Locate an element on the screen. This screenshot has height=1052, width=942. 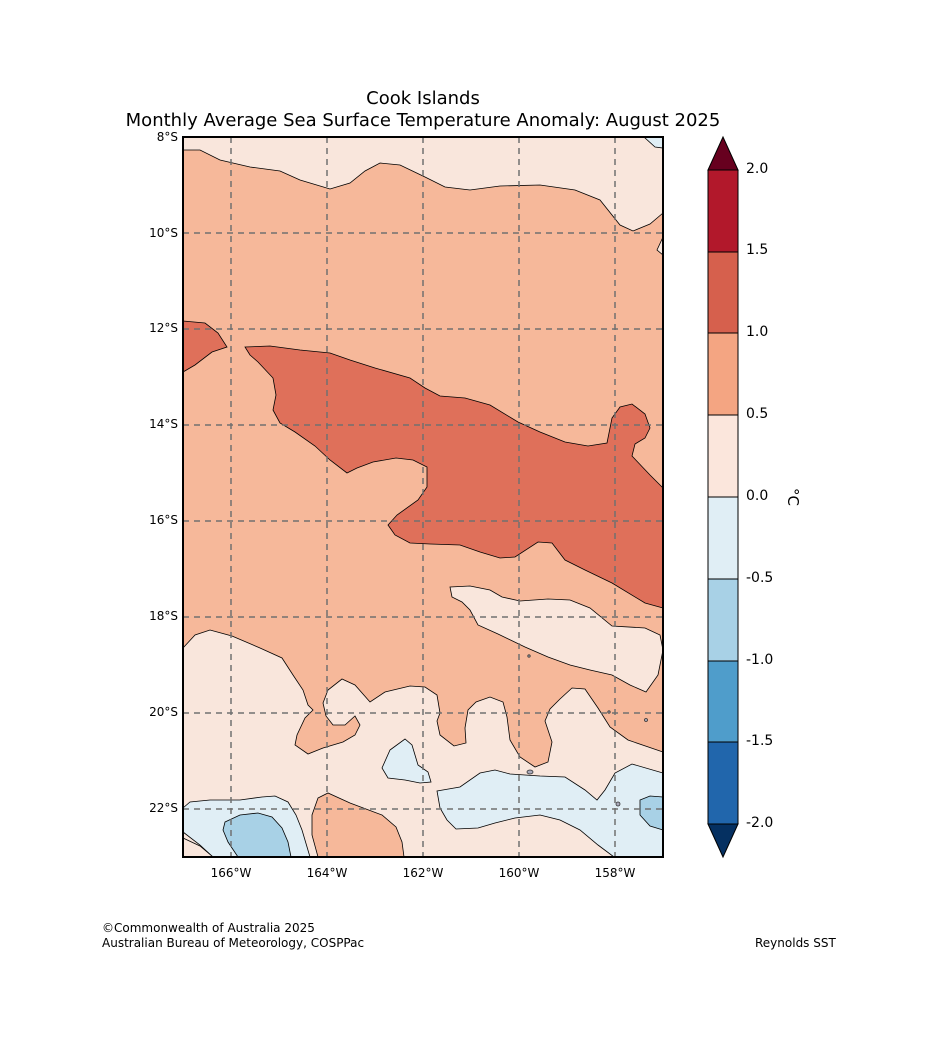
colorbar-dividers is located at coordinates (723, 497).